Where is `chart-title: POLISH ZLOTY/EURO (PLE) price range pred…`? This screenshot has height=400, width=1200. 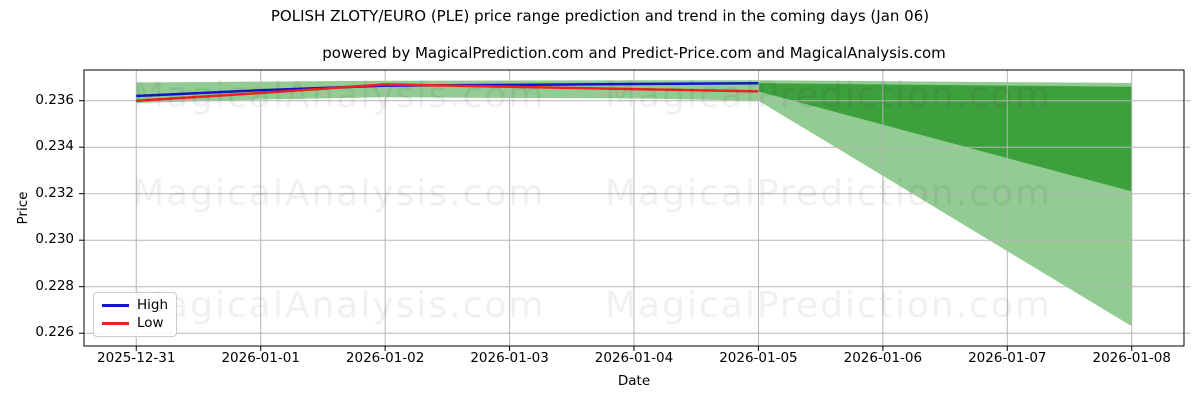 chart-title: POLISH ZLOTY/EURO (PLE) price range pred… is located at coordinates (600, 16).